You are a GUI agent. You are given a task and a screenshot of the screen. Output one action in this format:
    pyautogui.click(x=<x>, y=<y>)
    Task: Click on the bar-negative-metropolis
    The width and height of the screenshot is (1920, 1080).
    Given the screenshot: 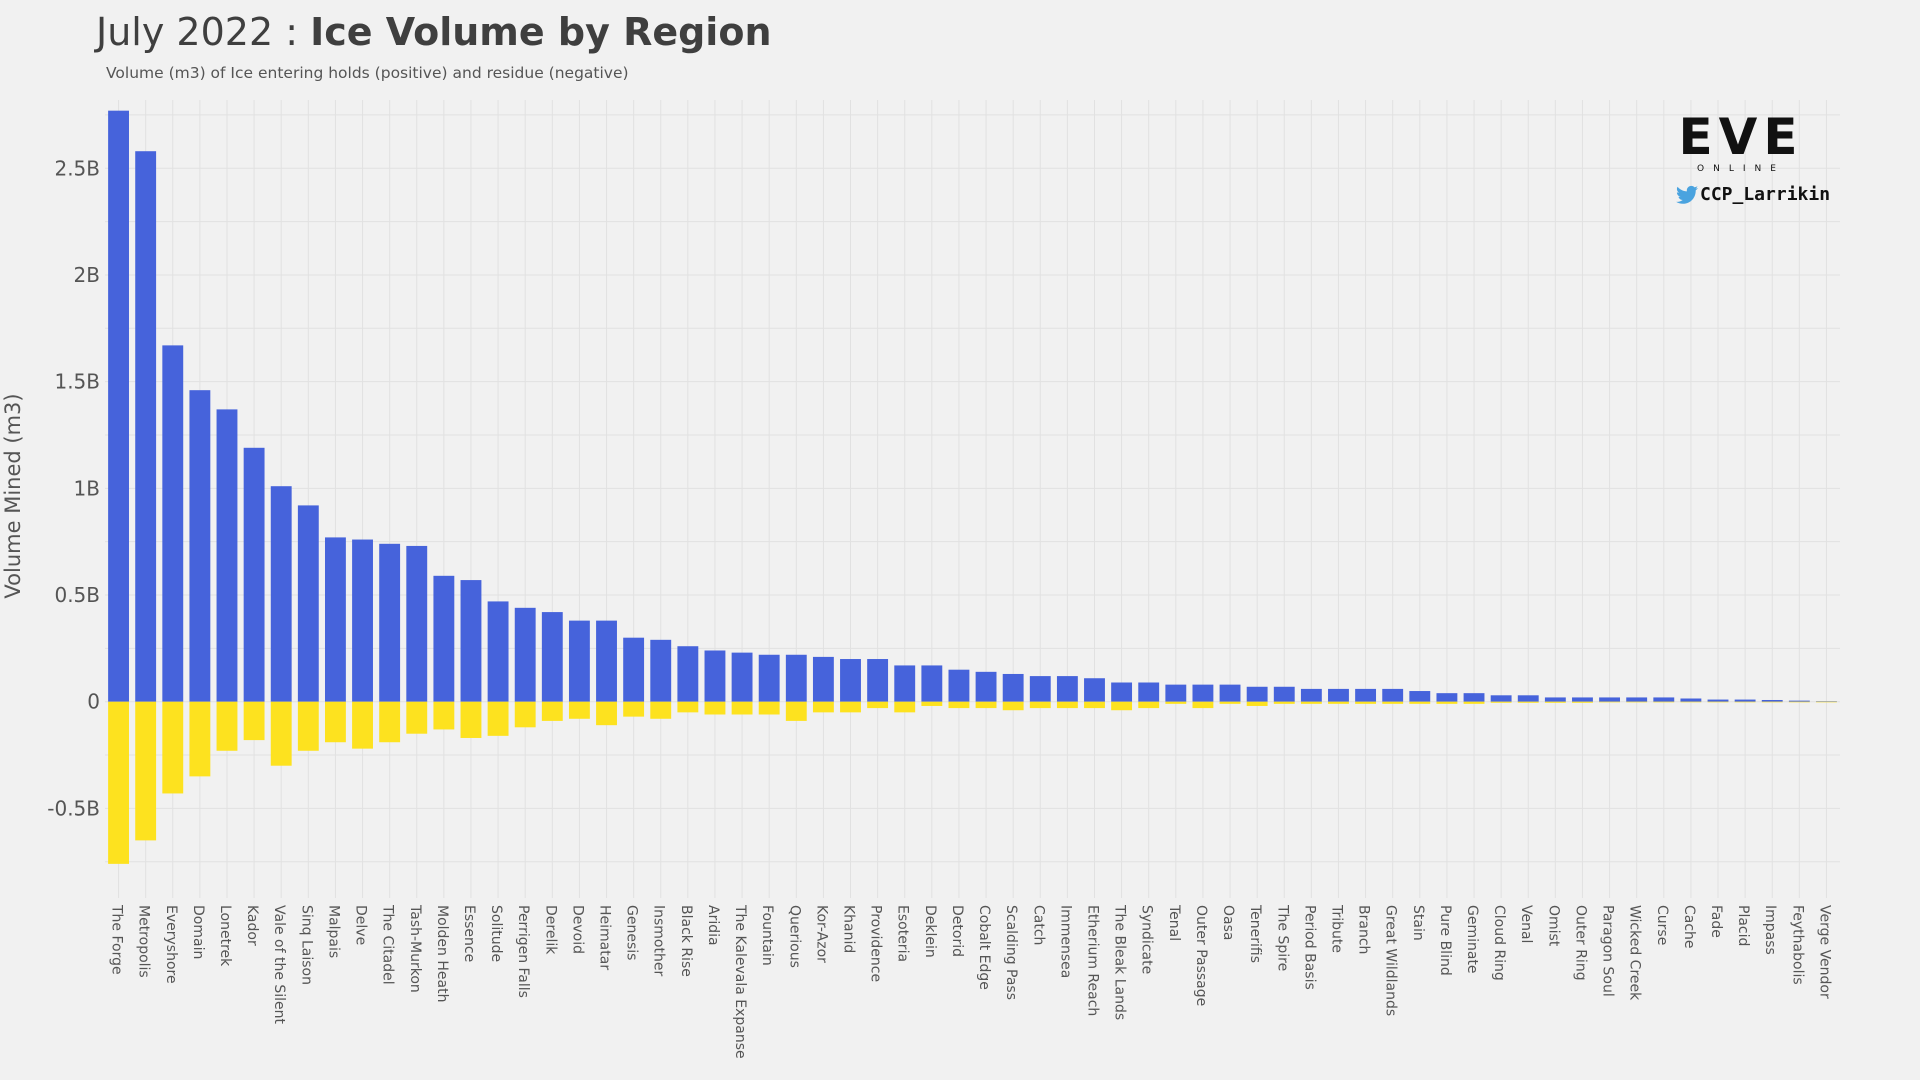 What is the action you would take?
    pyautogui.click(x=146, y=771)
    